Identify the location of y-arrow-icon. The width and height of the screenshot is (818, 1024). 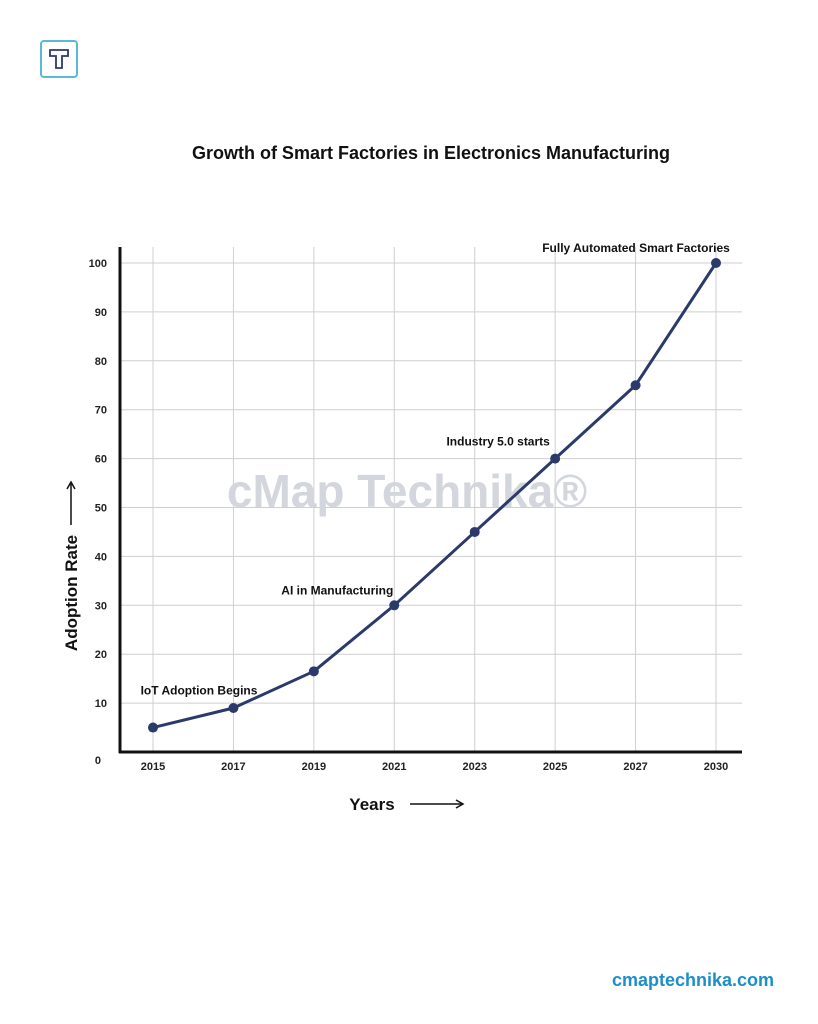
(71, 502).